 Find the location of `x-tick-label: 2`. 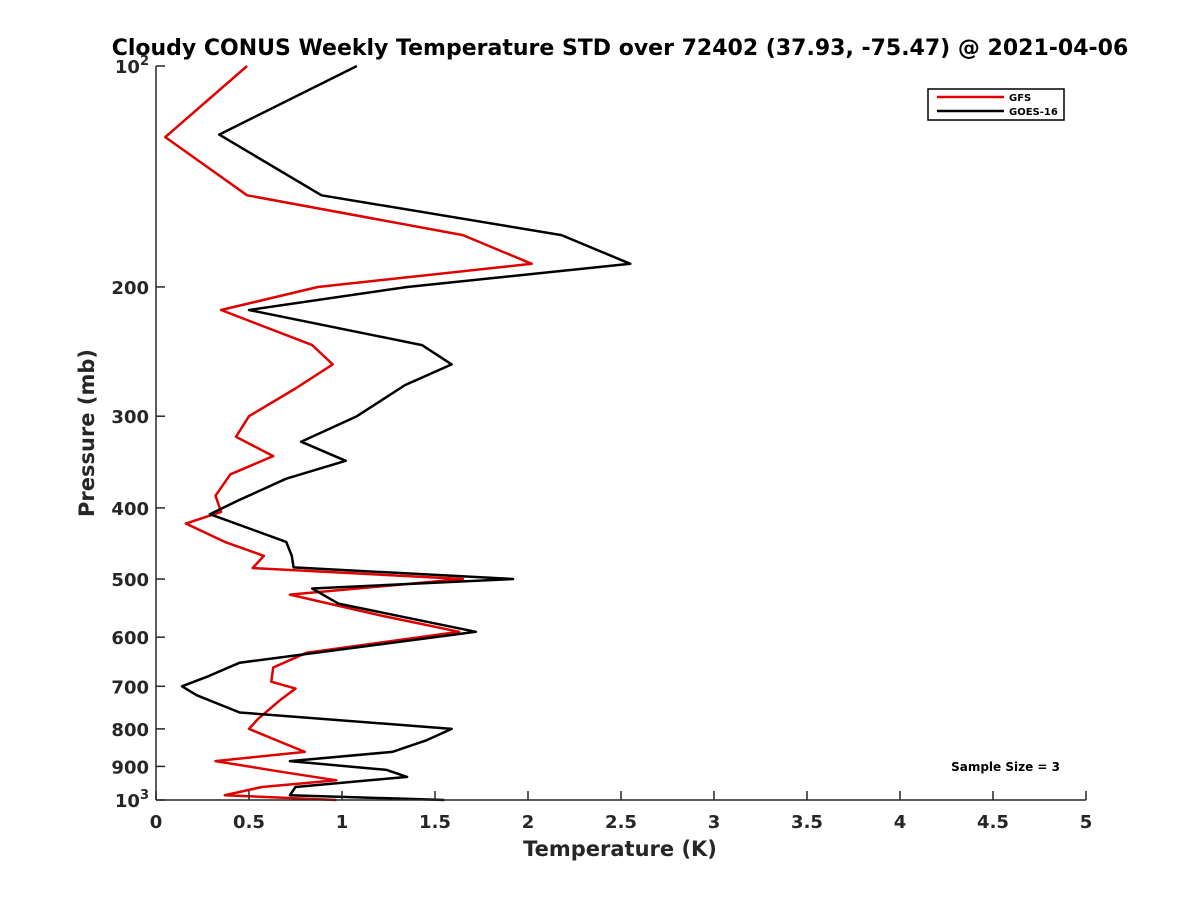

x-tick-label: 2 is located at coordinates (528, 822).